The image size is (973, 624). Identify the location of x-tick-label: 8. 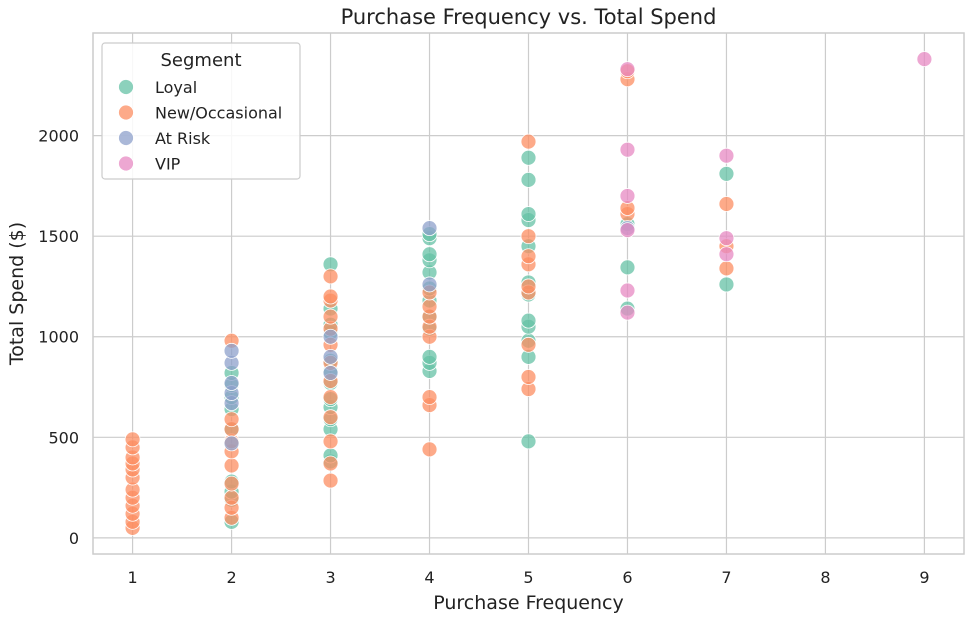
(825, 577).